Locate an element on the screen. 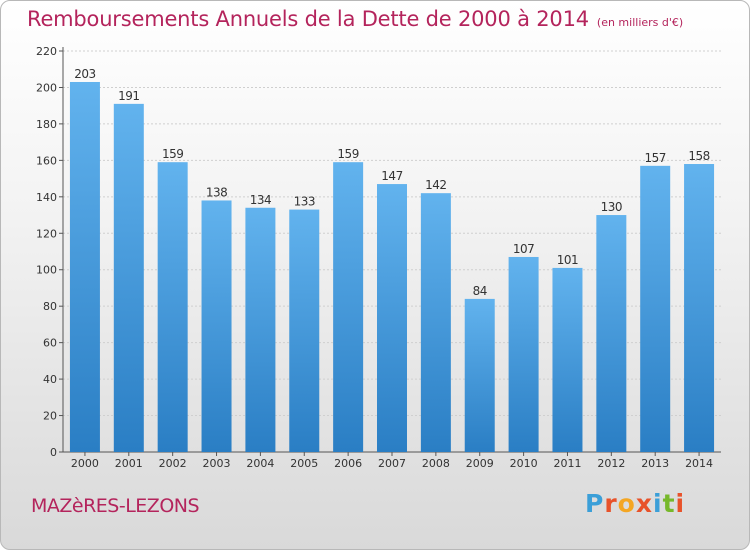 Image resolution: width=750 pixels, height=550 pixels. y-tick-label-140: 140 is located at coordinates (46, 197).